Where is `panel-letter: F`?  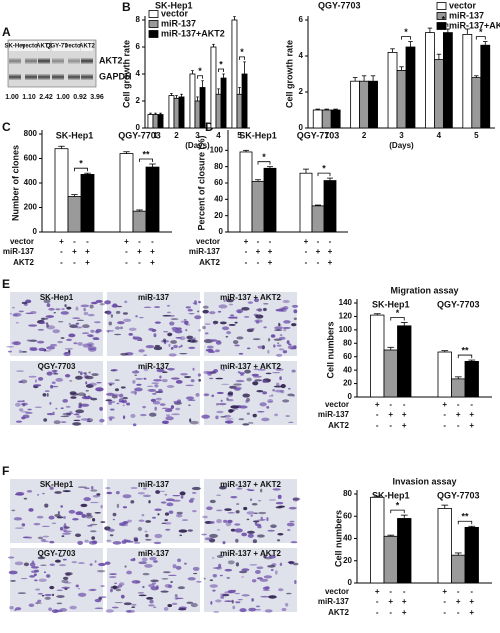
panel-letter: F is located at coordinates (5, 471).